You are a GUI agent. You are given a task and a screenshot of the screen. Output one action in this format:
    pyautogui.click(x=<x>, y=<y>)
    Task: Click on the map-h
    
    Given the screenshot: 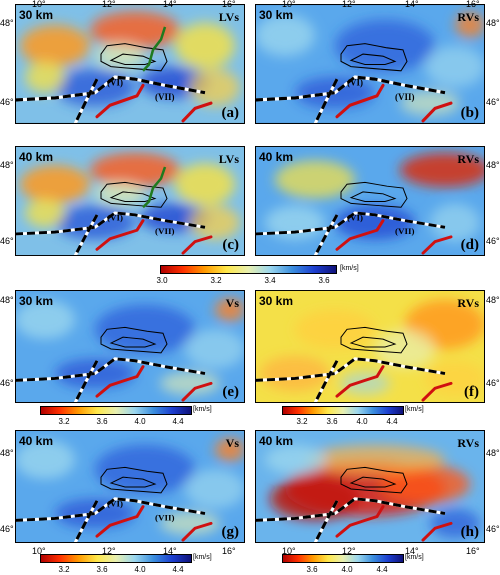 What is the action you would take?
    pyautogui.click(x=370, y=486)
    